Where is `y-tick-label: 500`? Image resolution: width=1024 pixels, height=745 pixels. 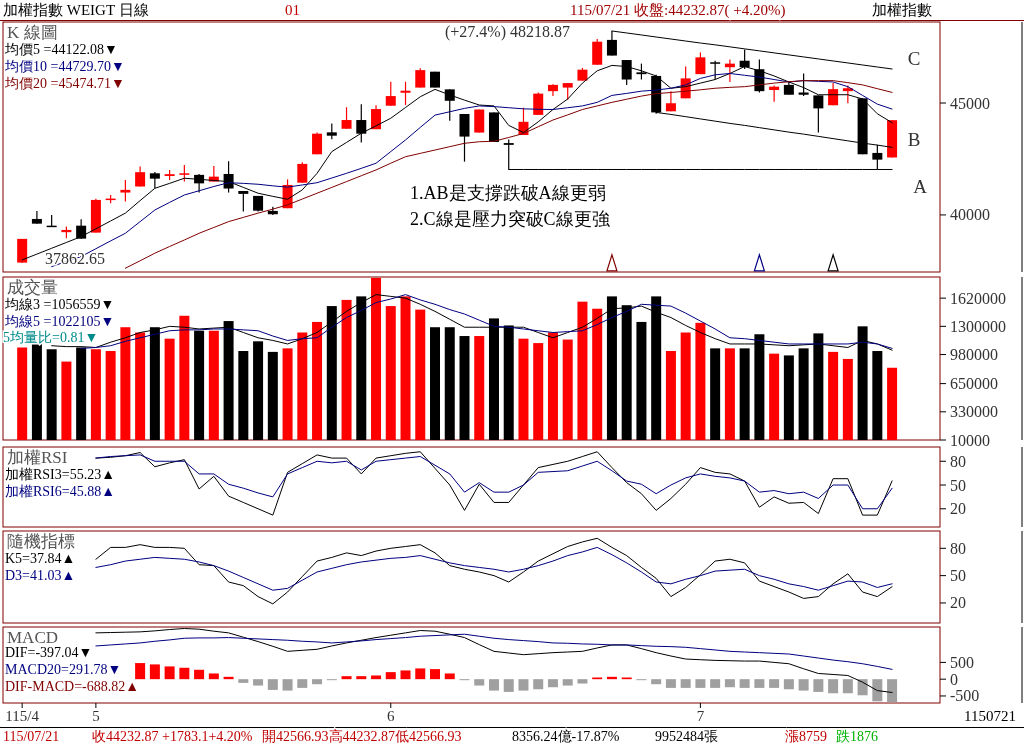
y-tick-label: 500 is located at coordinates (962, 662).